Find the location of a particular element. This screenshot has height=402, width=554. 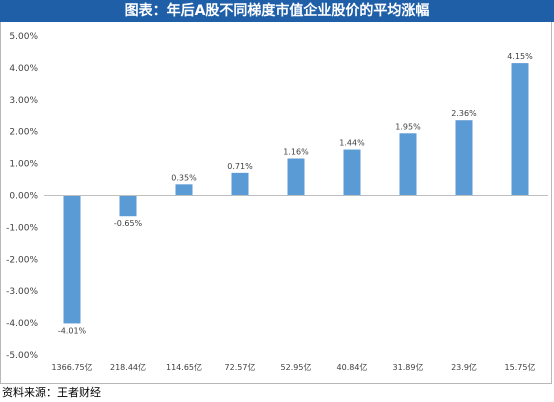

y-tick-label: 1.00% is located at coordinates (23, 165).